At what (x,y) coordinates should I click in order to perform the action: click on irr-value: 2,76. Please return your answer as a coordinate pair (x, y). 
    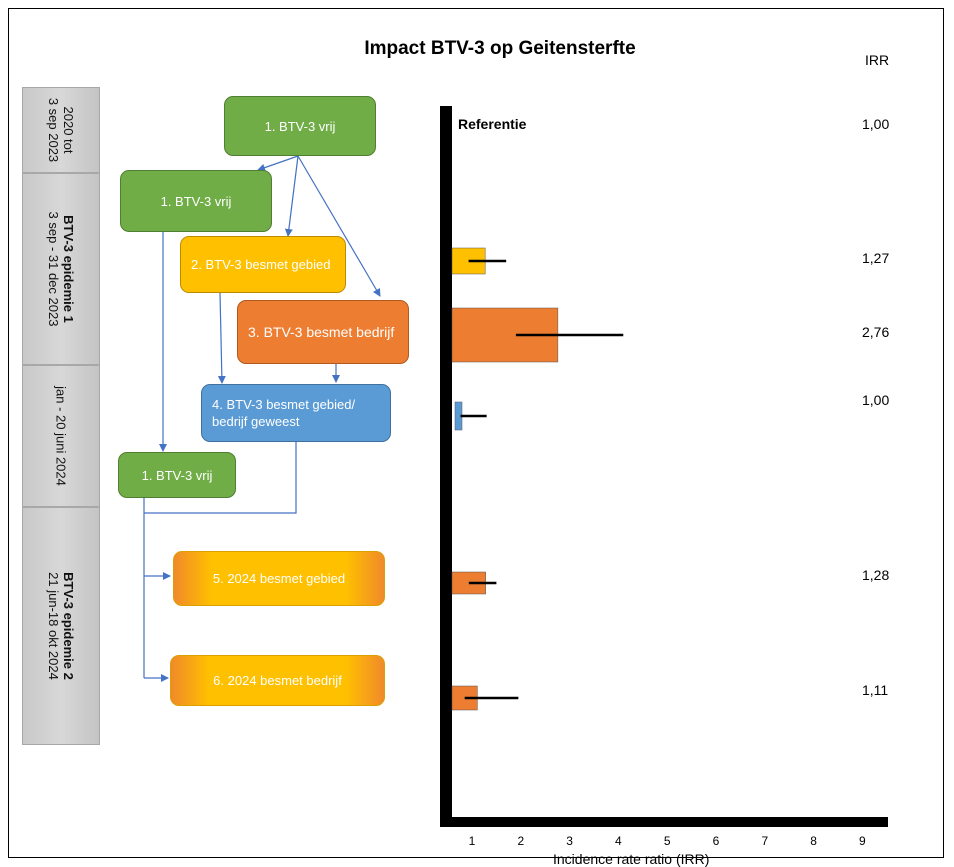
    Looking at the image, I should click on (876, 332).